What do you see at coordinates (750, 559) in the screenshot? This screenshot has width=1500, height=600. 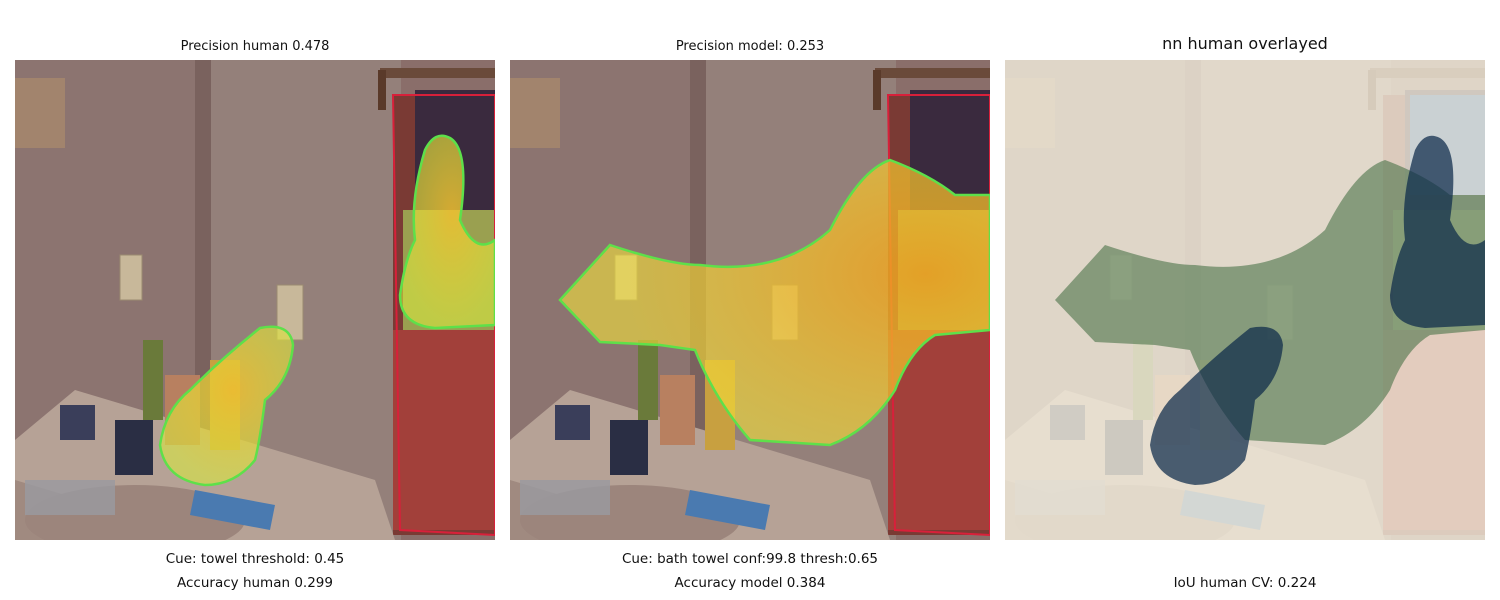 I see `cue-caption: Cue: bath towel conf:99.8 thresh:0.65` at bounding box center [750, 559].